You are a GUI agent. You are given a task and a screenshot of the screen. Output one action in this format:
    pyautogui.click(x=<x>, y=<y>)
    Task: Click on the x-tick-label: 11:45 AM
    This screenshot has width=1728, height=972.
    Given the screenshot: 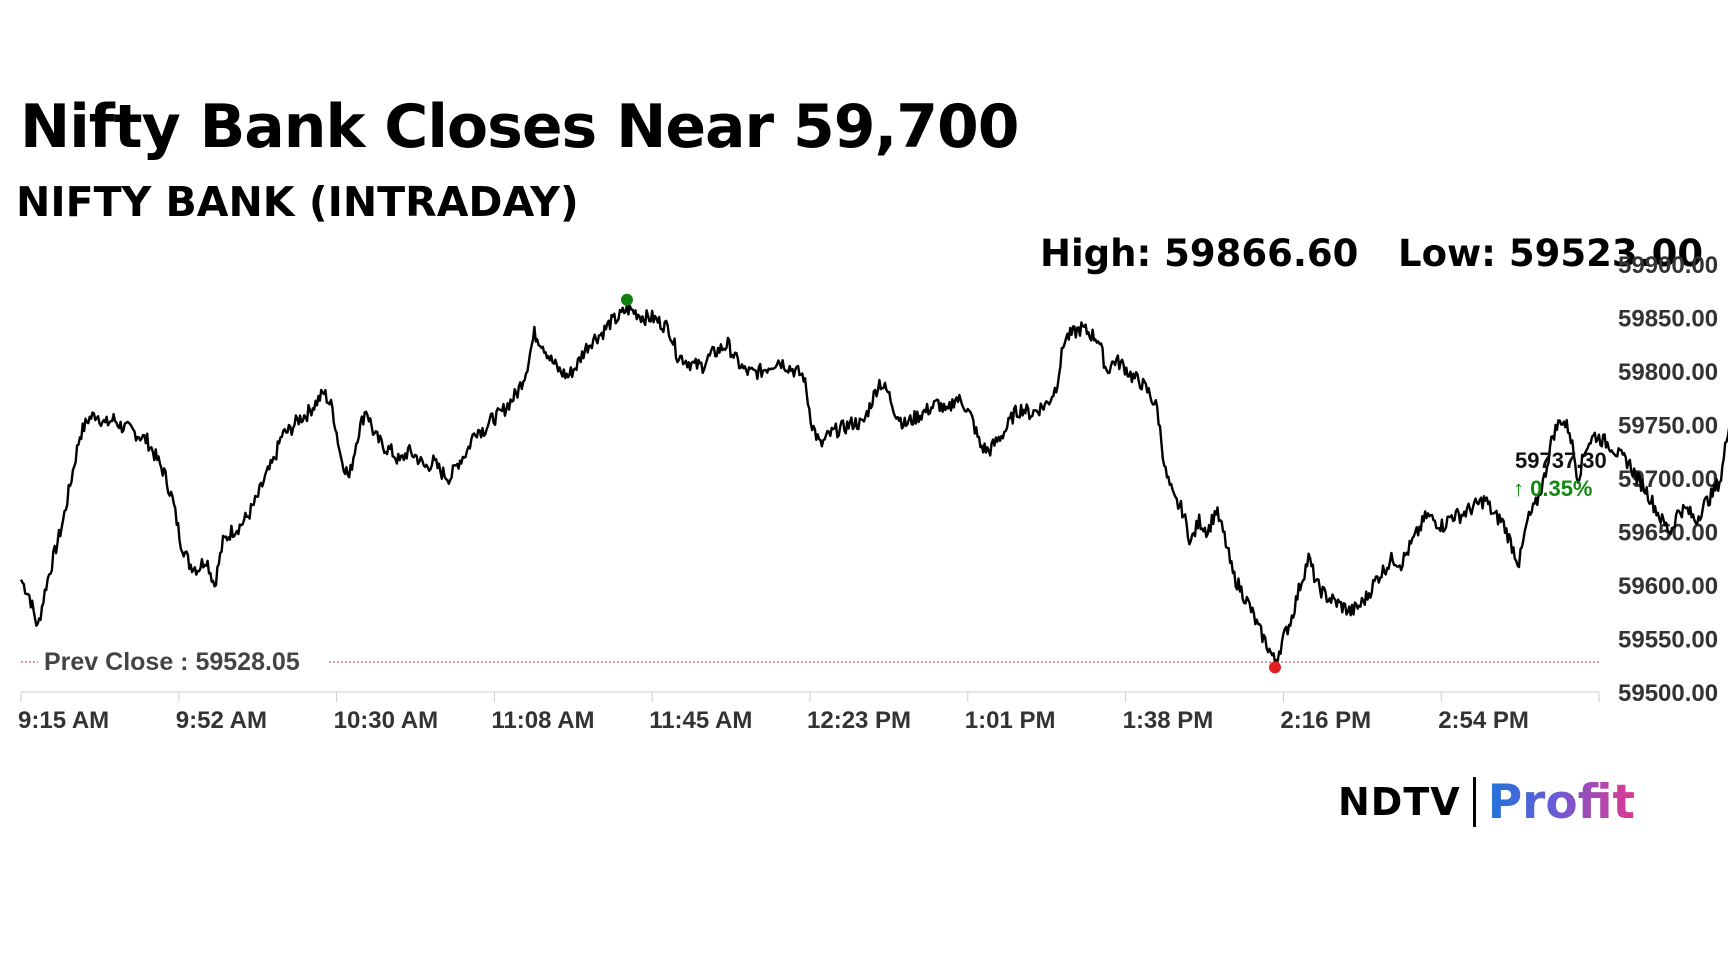 What is the action you would take?
    pyautogui.click(x=700, y=720)
    